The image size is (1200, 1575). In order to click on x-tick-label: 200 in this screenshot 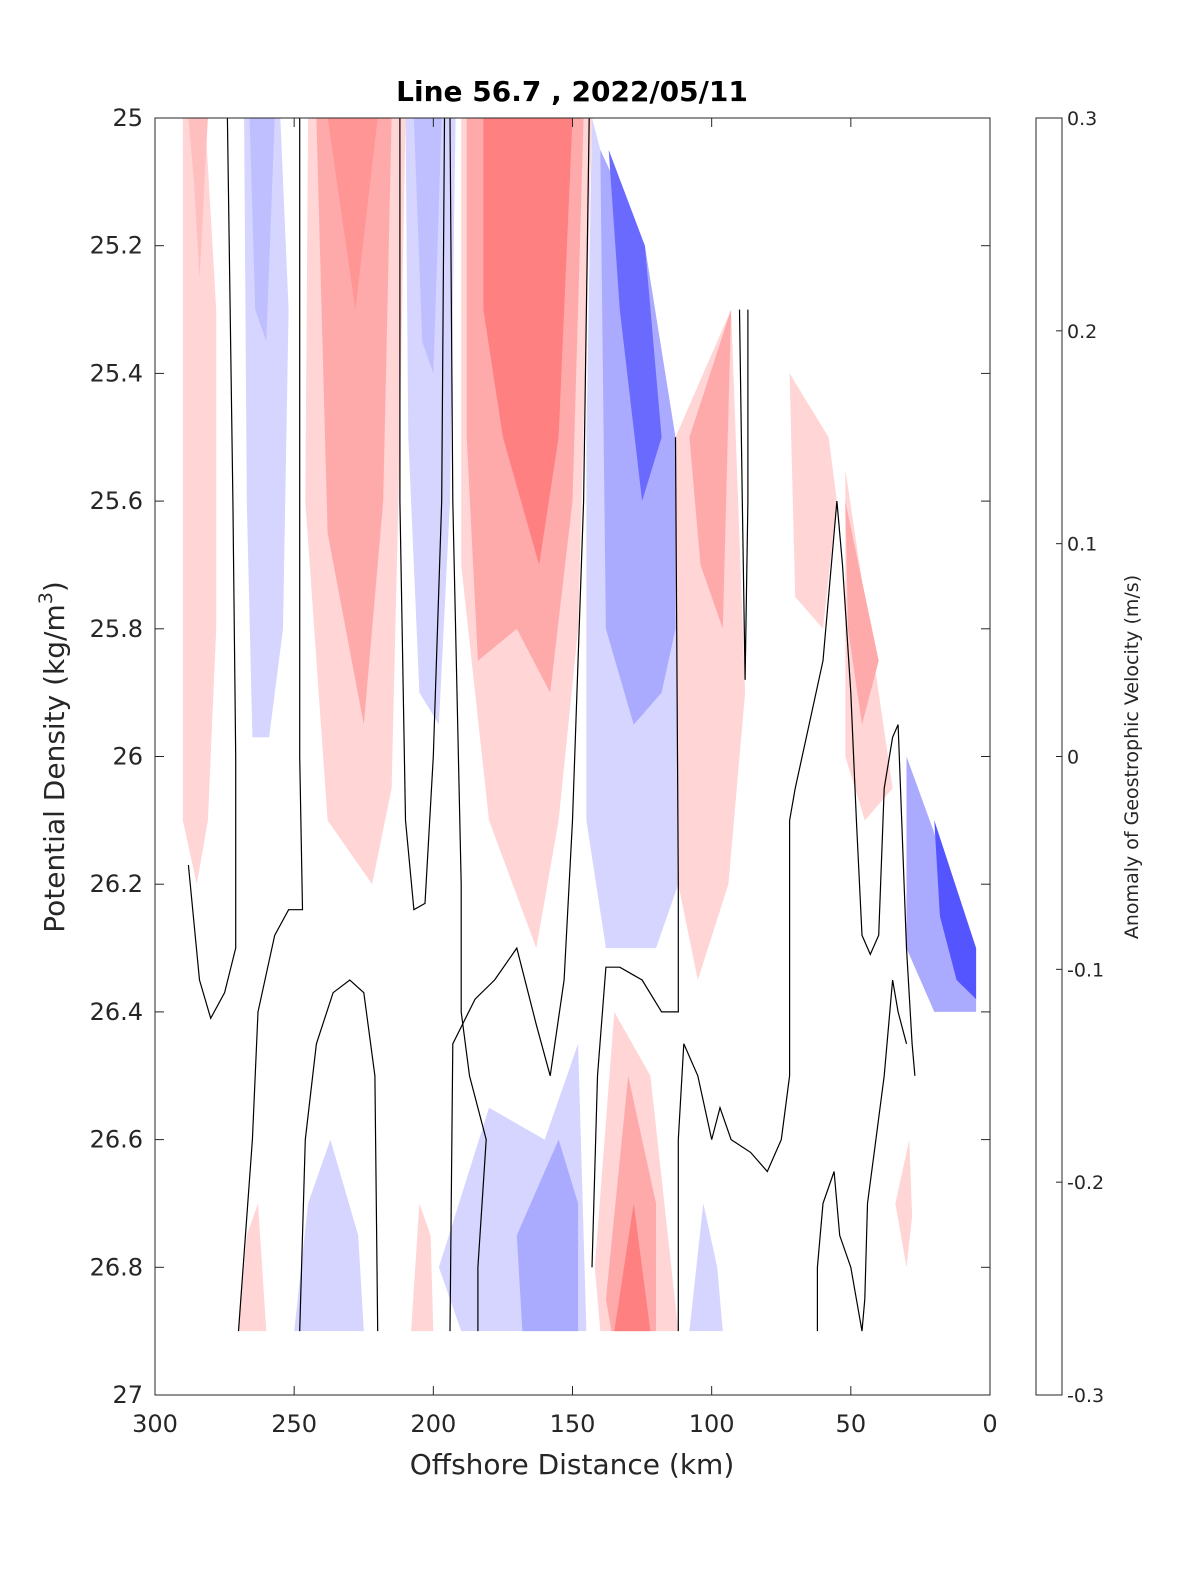, I will do `click(433, 1424)`.